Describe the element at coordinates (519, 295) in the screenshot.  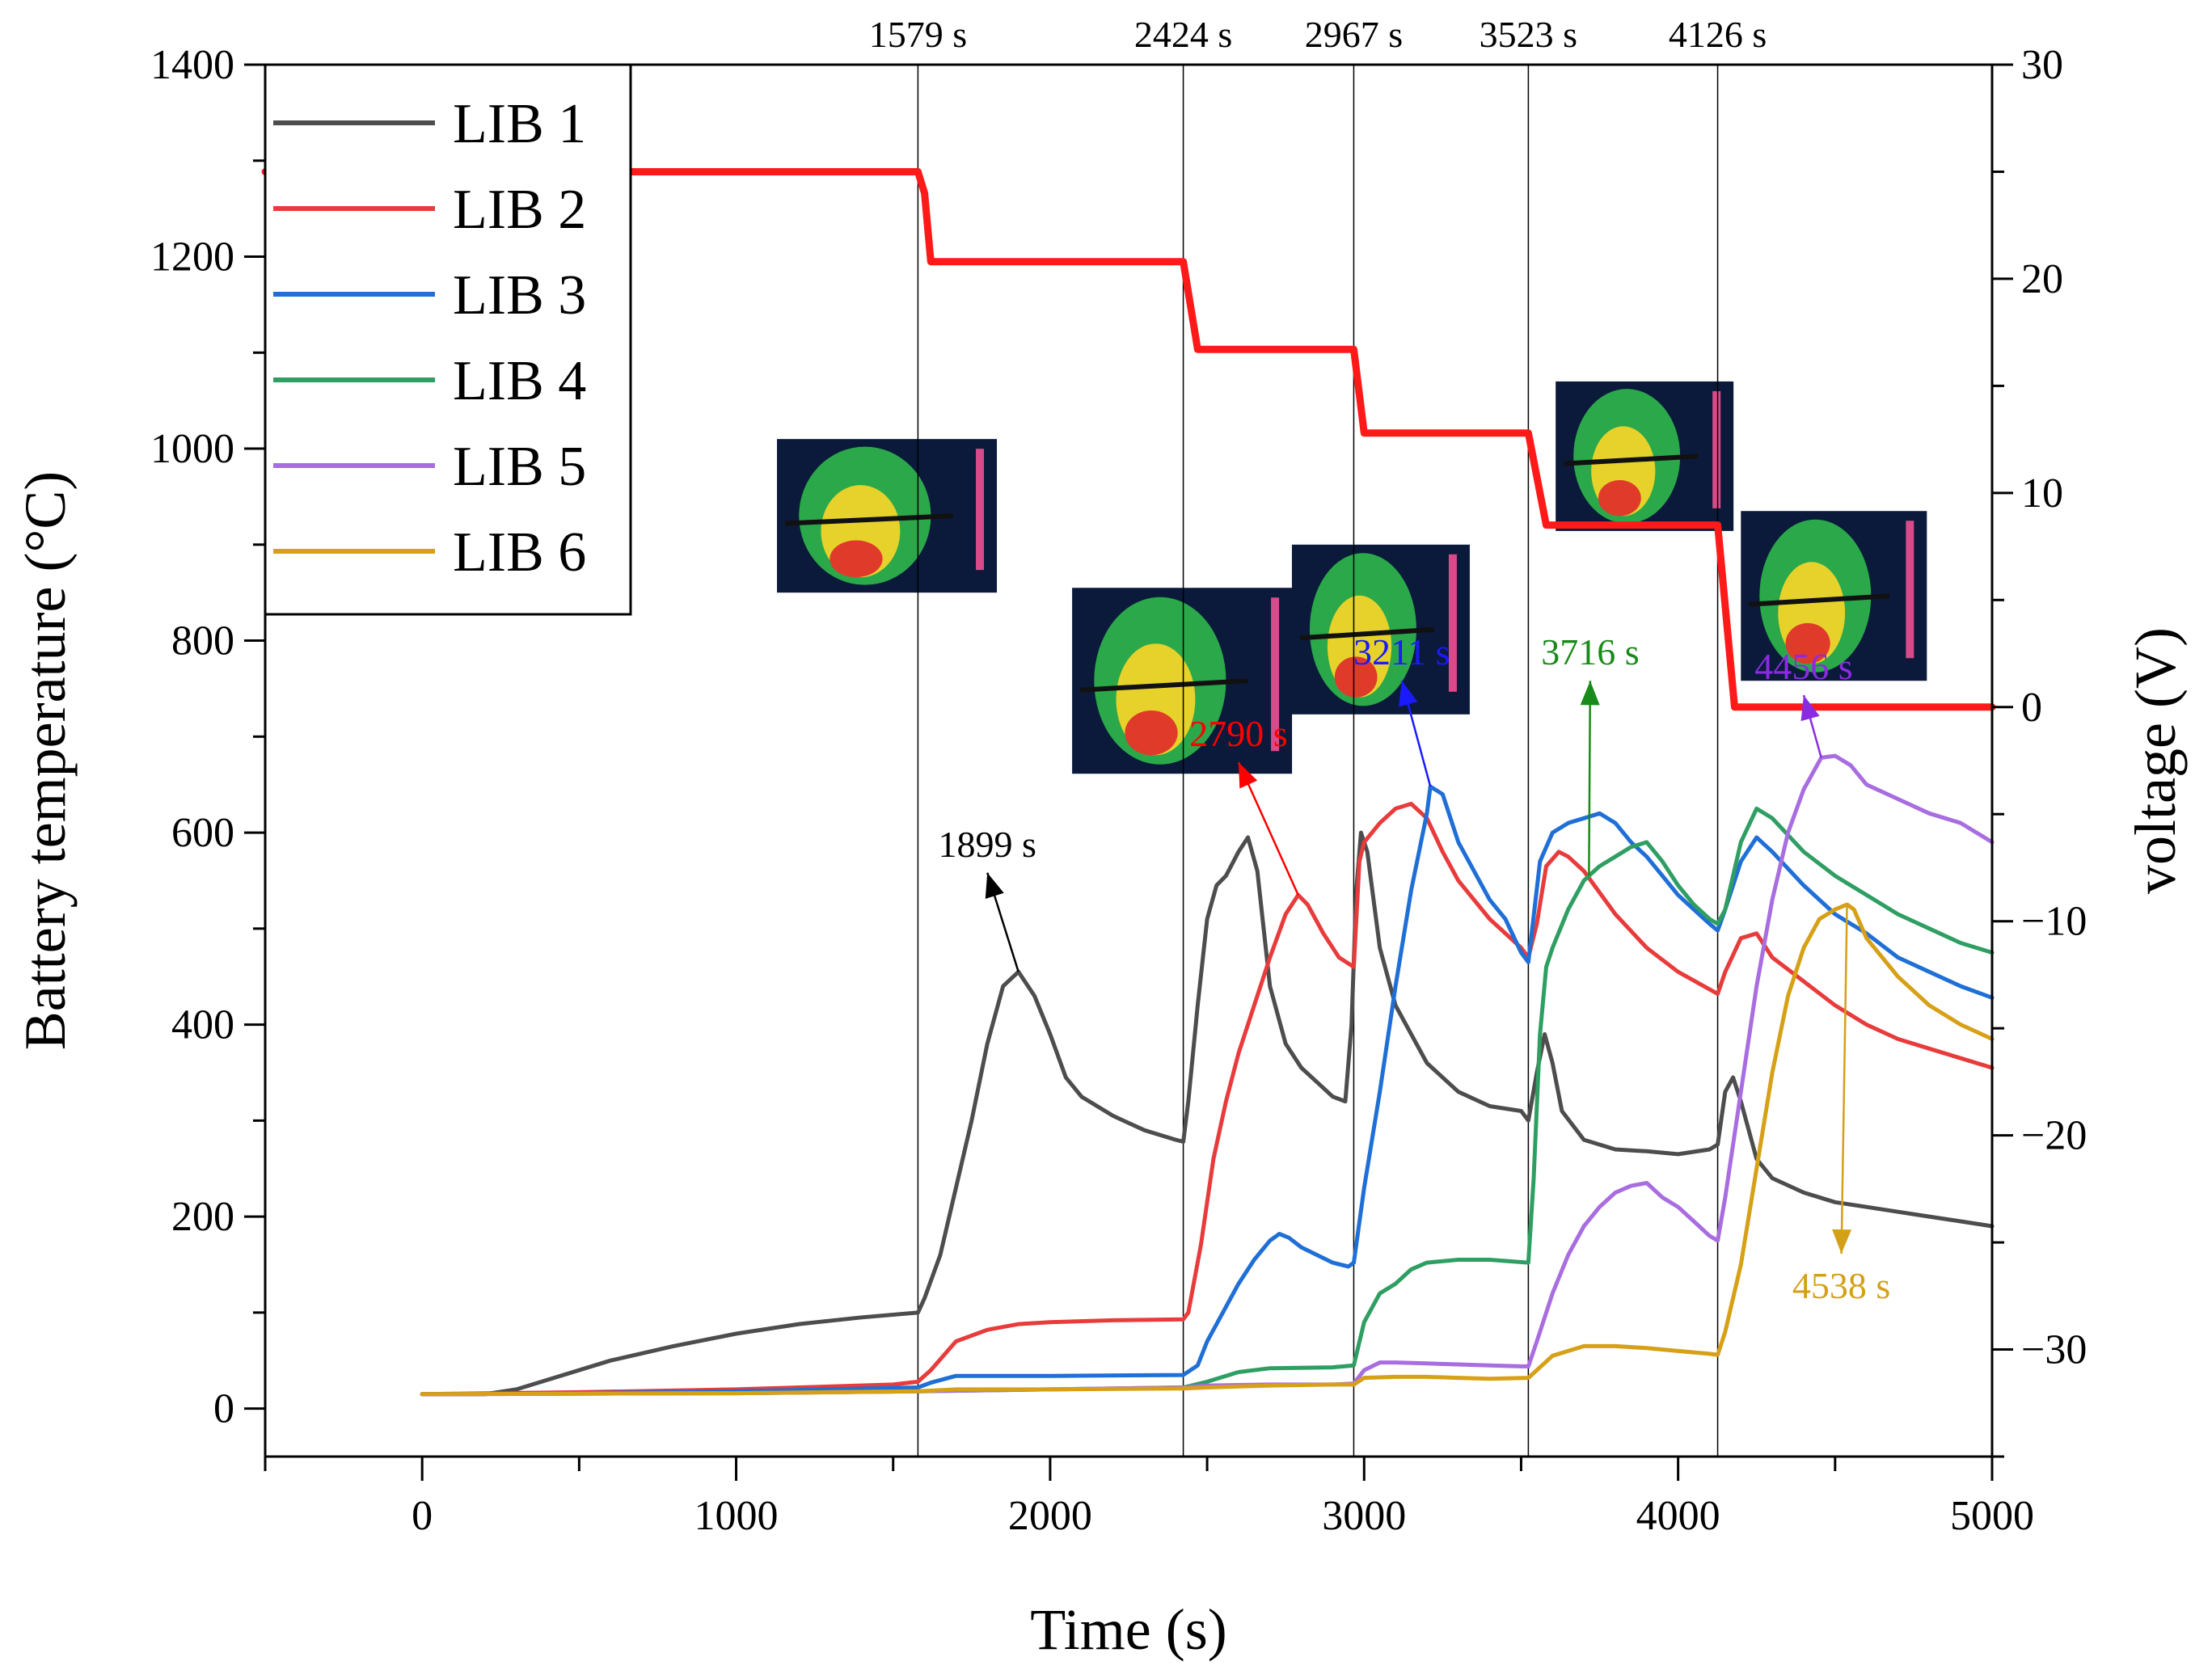
I see `legend-label: LIB 3` at that location.